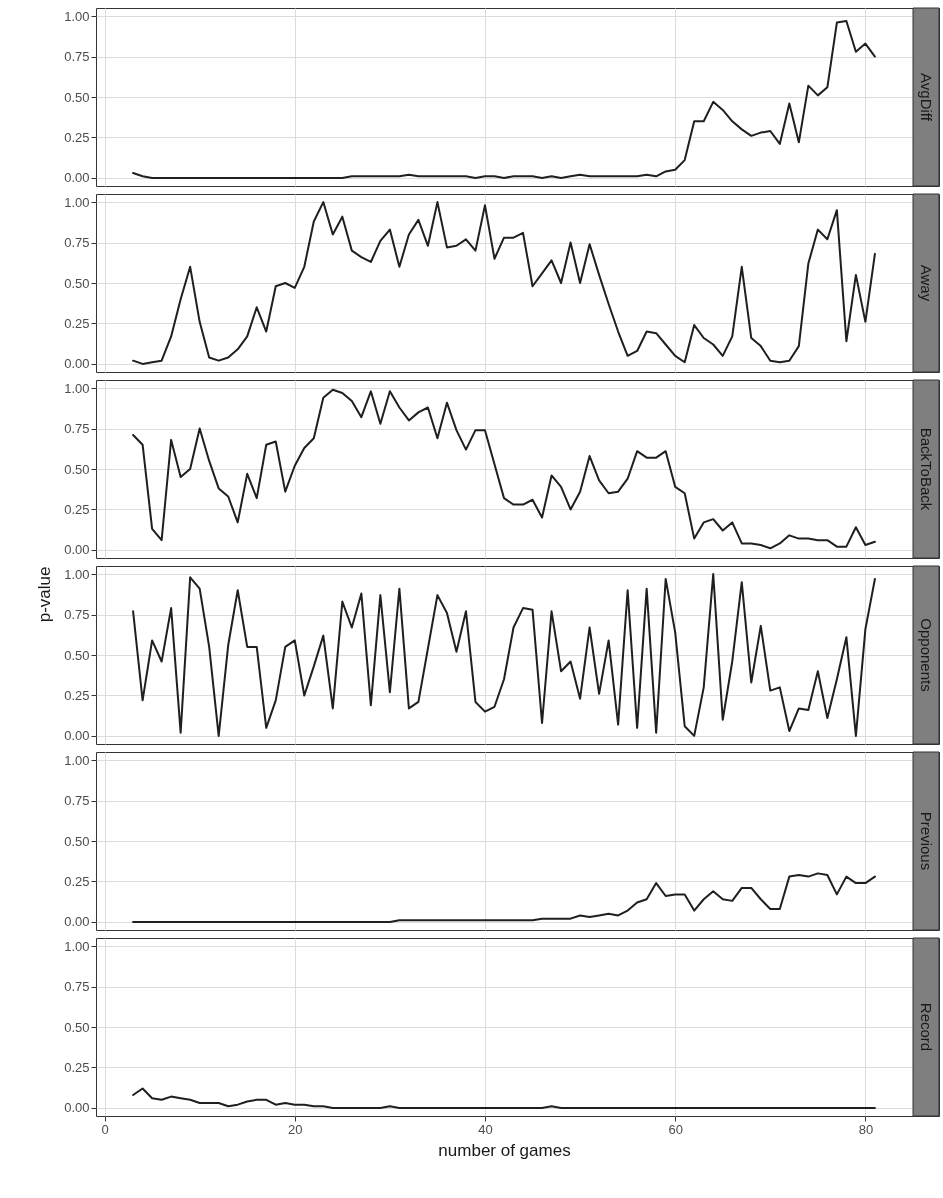 The image size is (943, 1198). Describe the element at coordinates (926, 841) in the screenshot. I see `text: Previous` at that location.